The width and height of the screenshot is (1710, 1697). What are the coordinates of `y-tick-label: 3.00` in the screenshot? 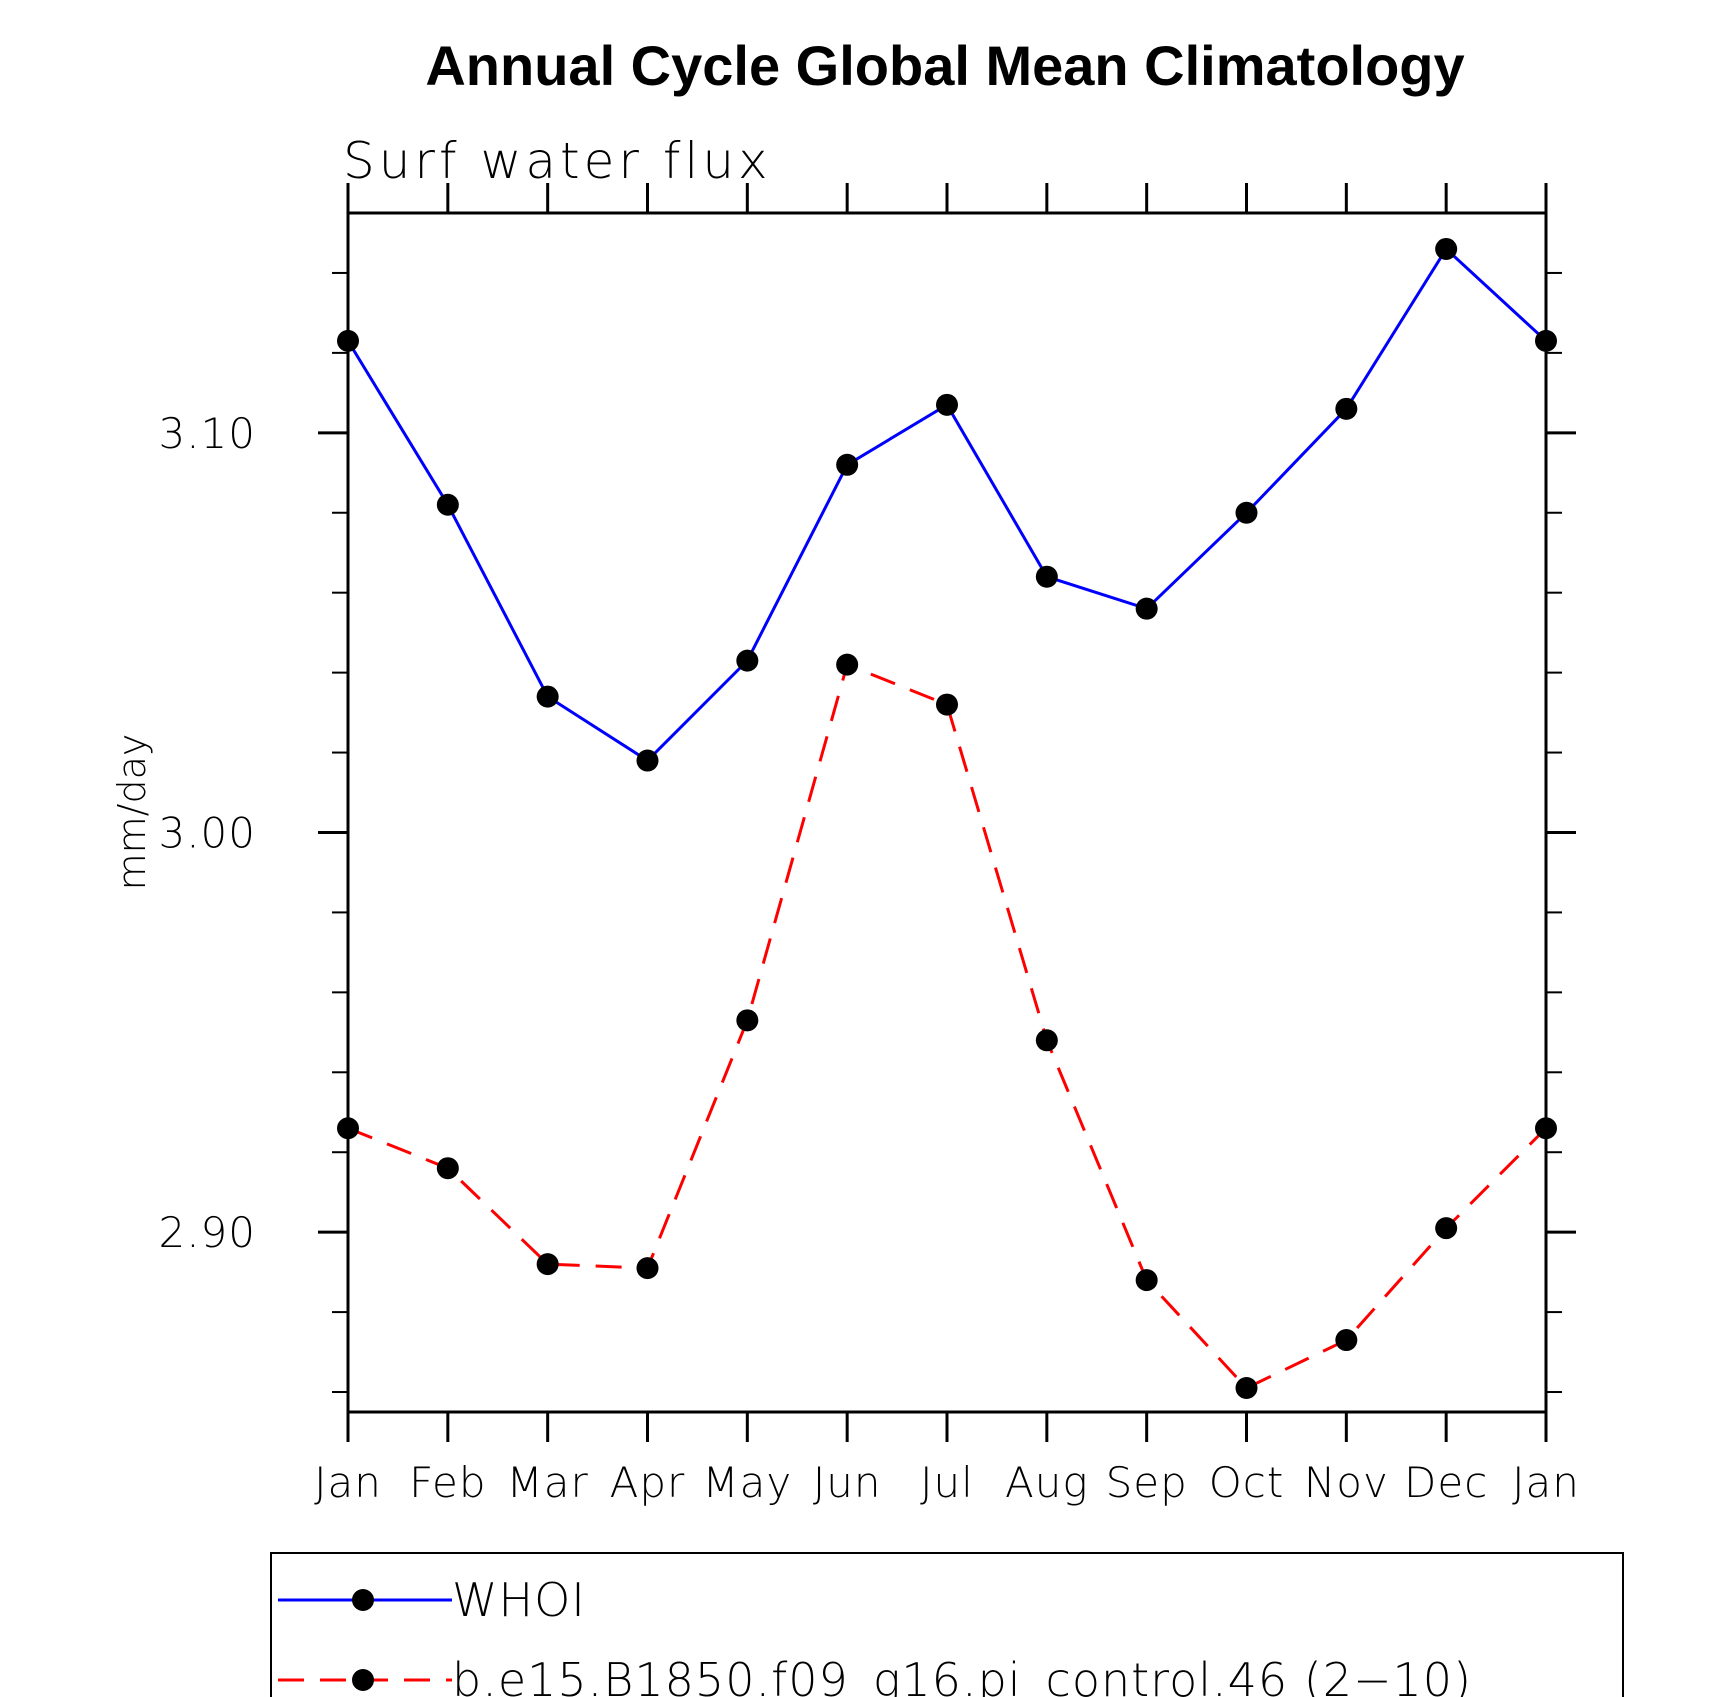 It's located at (207, 832).